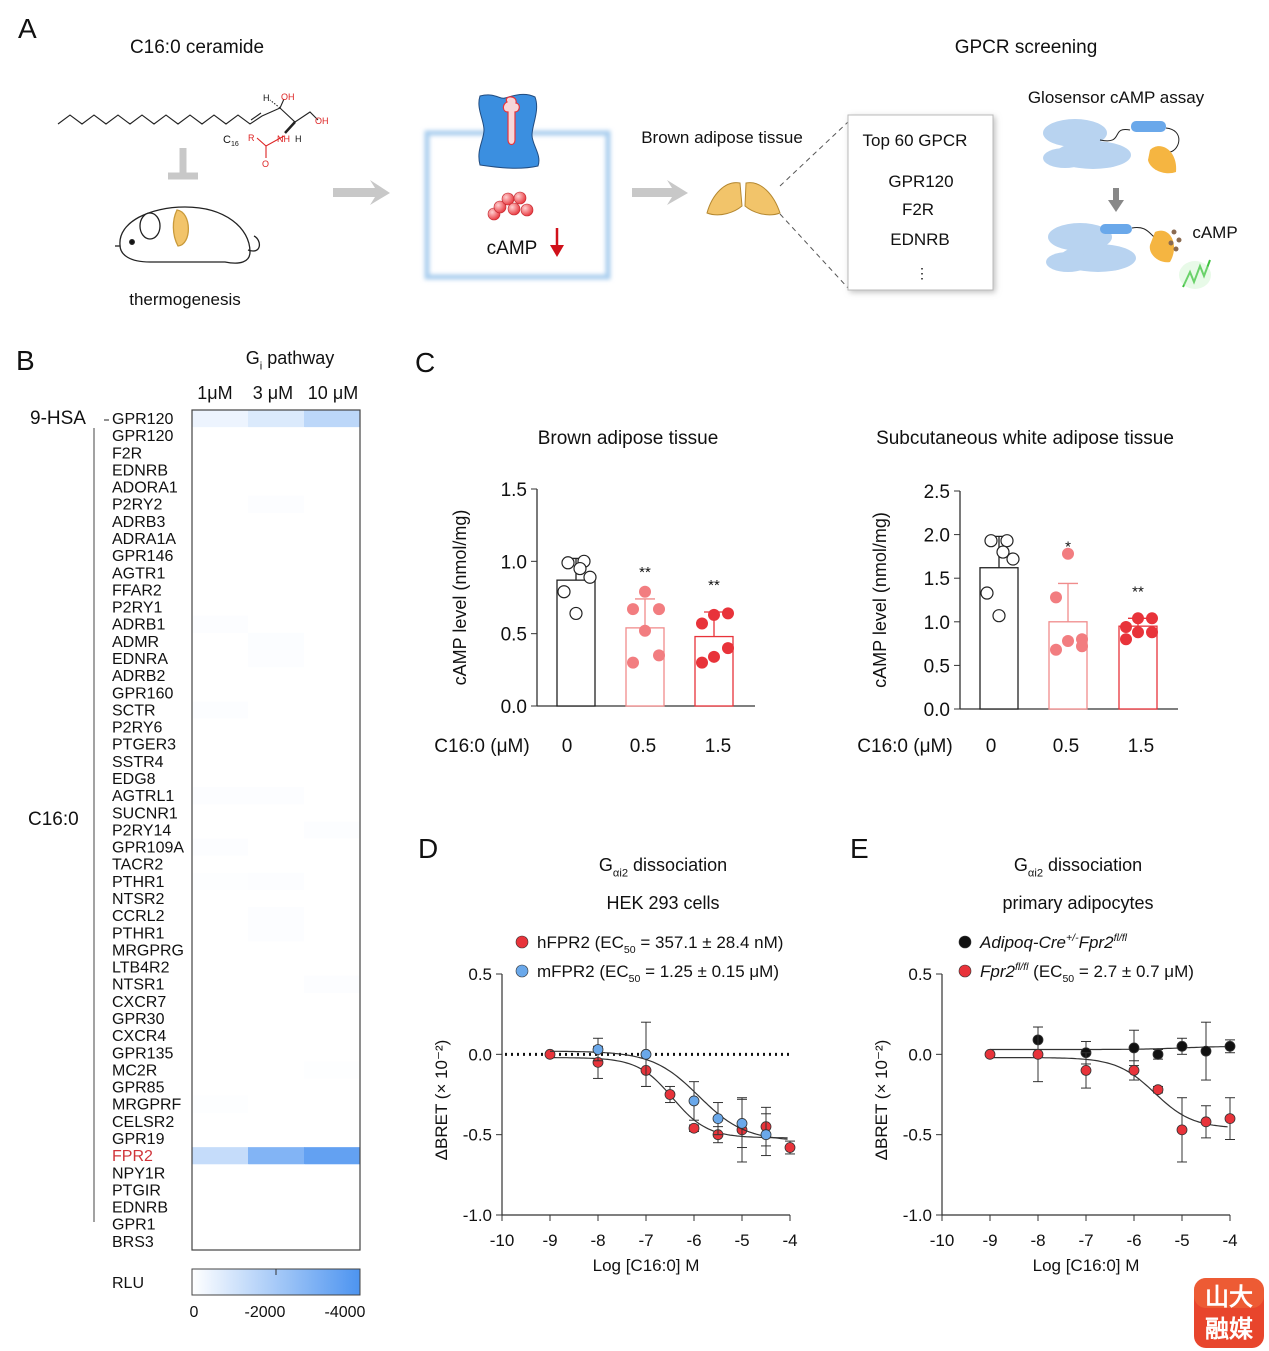  I want to click on arrow-right-icon, so click(660, 192).